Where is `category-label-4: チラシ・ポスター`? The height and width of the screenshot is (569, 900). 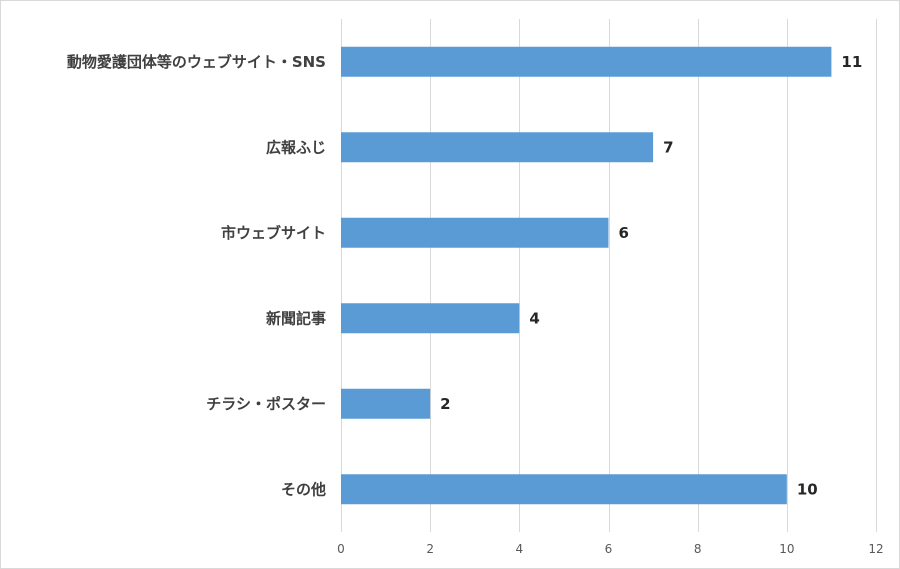 category-label-4: チラシ・ポスター is located at coordinates (266, 404).